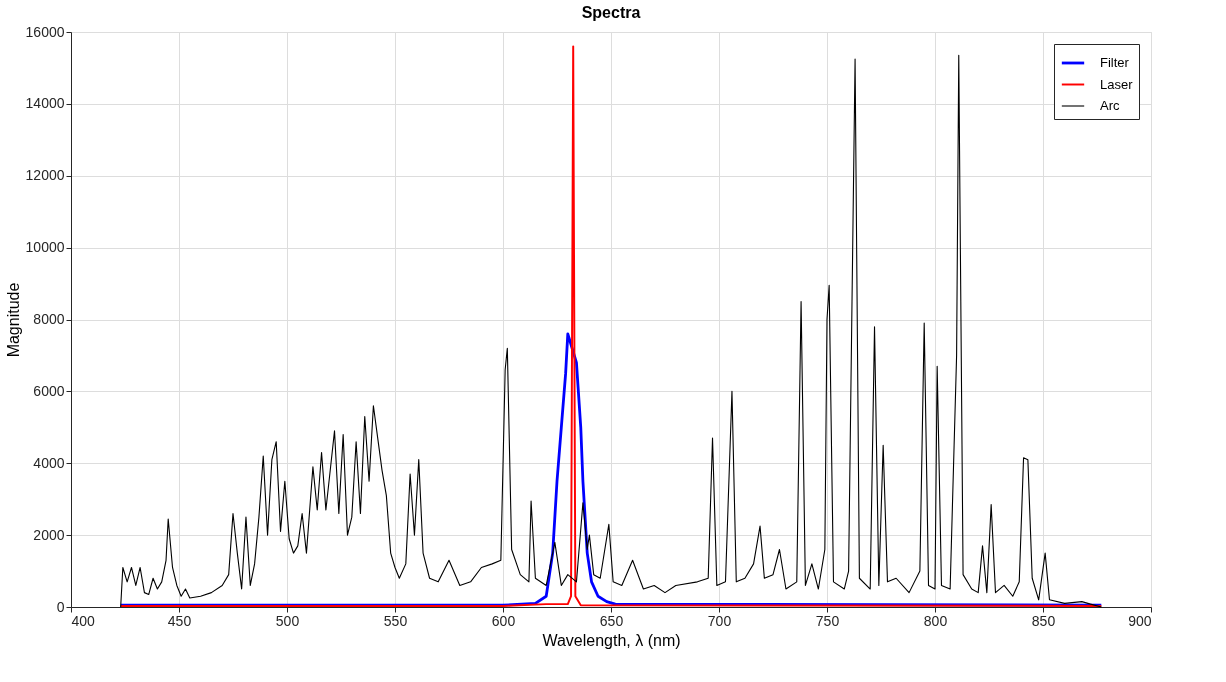  I want to click on y-axis-title: Magnitude, so click(13, 320).